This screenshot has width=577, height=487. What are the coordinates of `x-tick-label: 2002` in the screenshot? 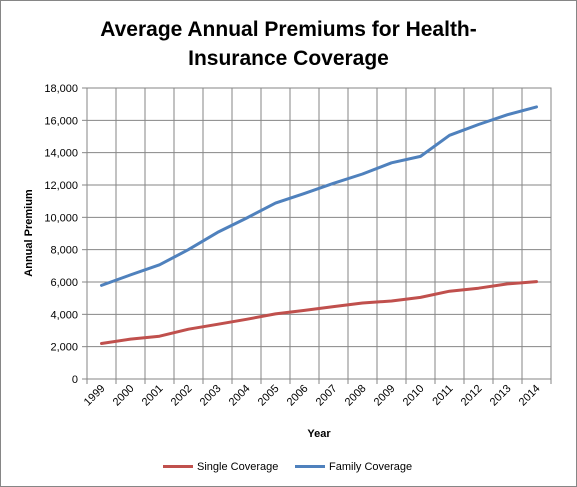 It's located at (182, 396).